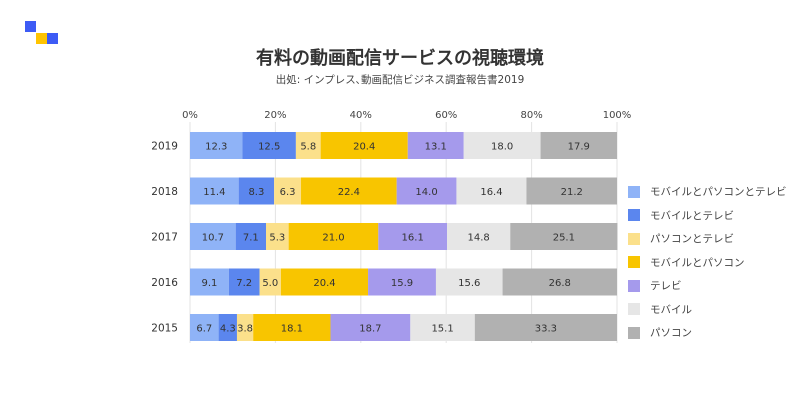  I want to click on x-tick-label: 40%, so click(361, 115).